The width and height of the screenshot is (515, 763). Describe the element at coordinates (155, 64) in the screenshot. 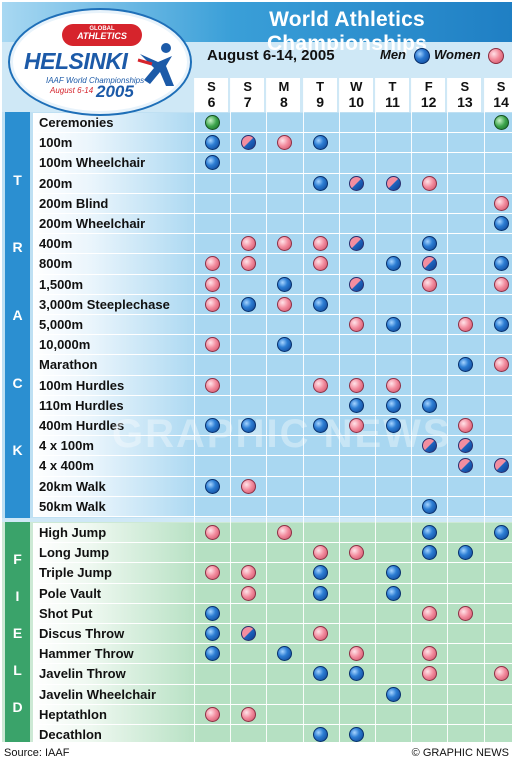

I see `athlete-figure-icon` at that location.